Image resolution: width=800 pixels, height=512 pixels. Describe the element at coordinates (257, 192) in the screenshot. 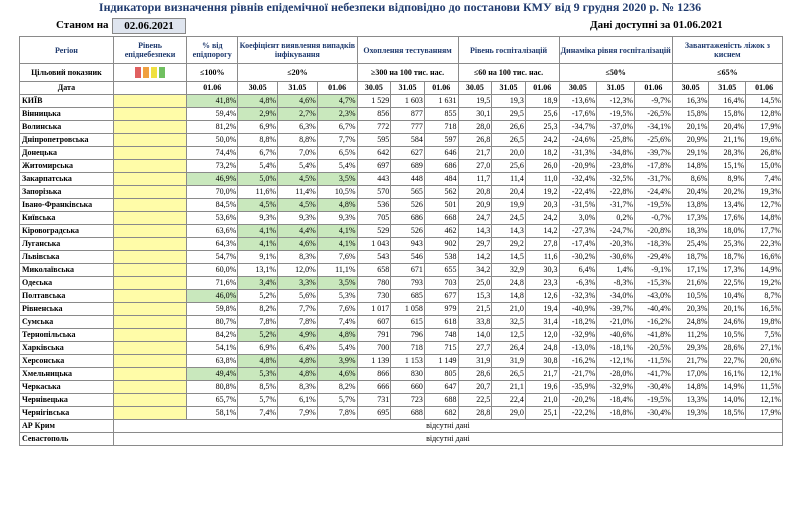

I see `det-value: 11,6%` at that location.